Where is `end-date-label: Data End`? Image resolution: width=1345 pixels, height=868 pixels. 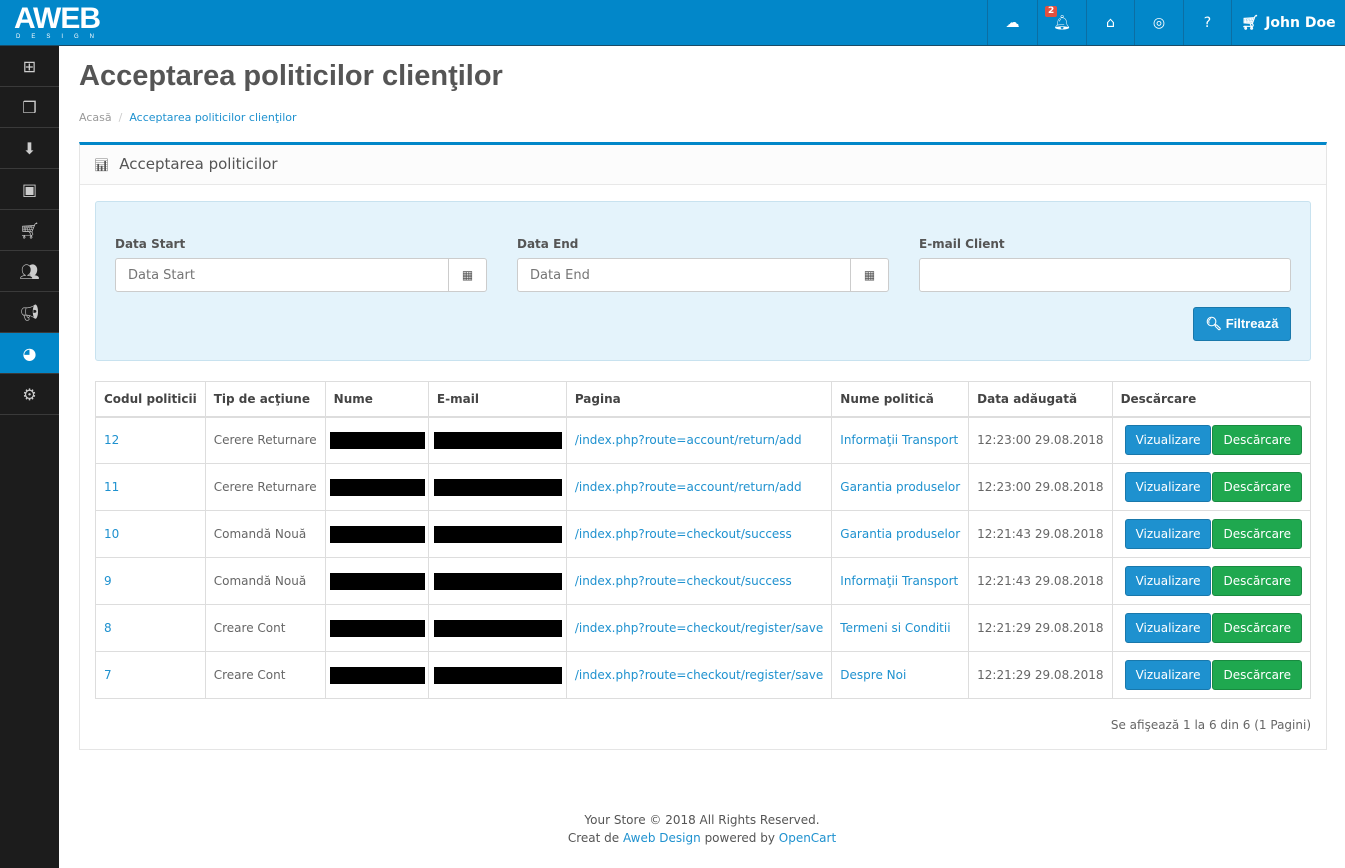
end-date-label: Data End is located at coordinates (548, 244).